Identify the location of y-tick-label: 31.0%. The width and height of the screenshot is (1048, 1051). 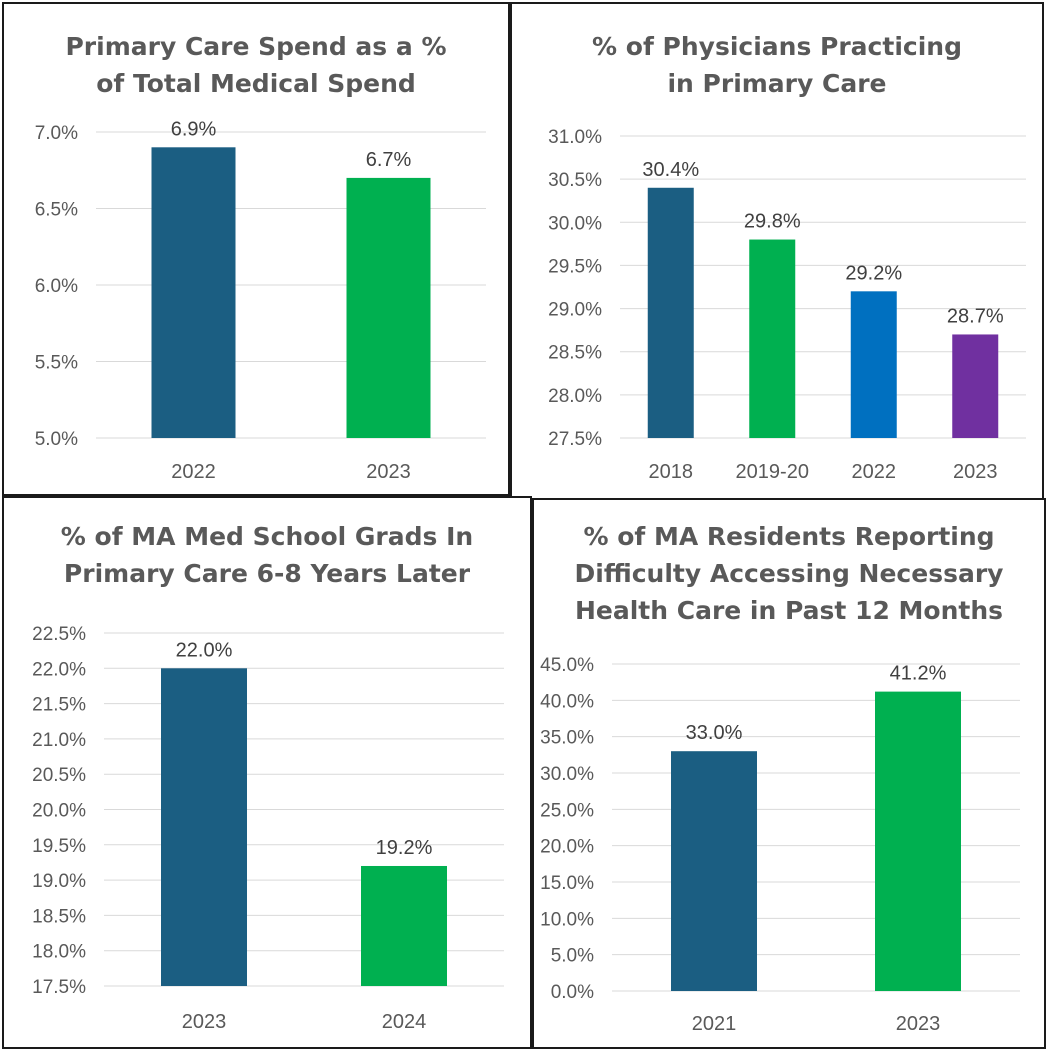
(575, 137).